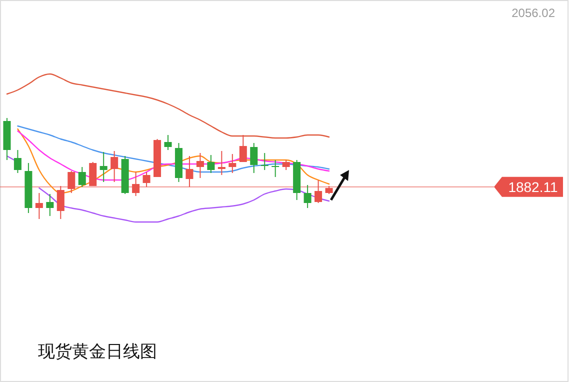 The height and width of the screenshot is (382, 569). Describe the element at coordinates (534, 13) in the screenshot. I see `y-tick-label: 2056.02` at that location.